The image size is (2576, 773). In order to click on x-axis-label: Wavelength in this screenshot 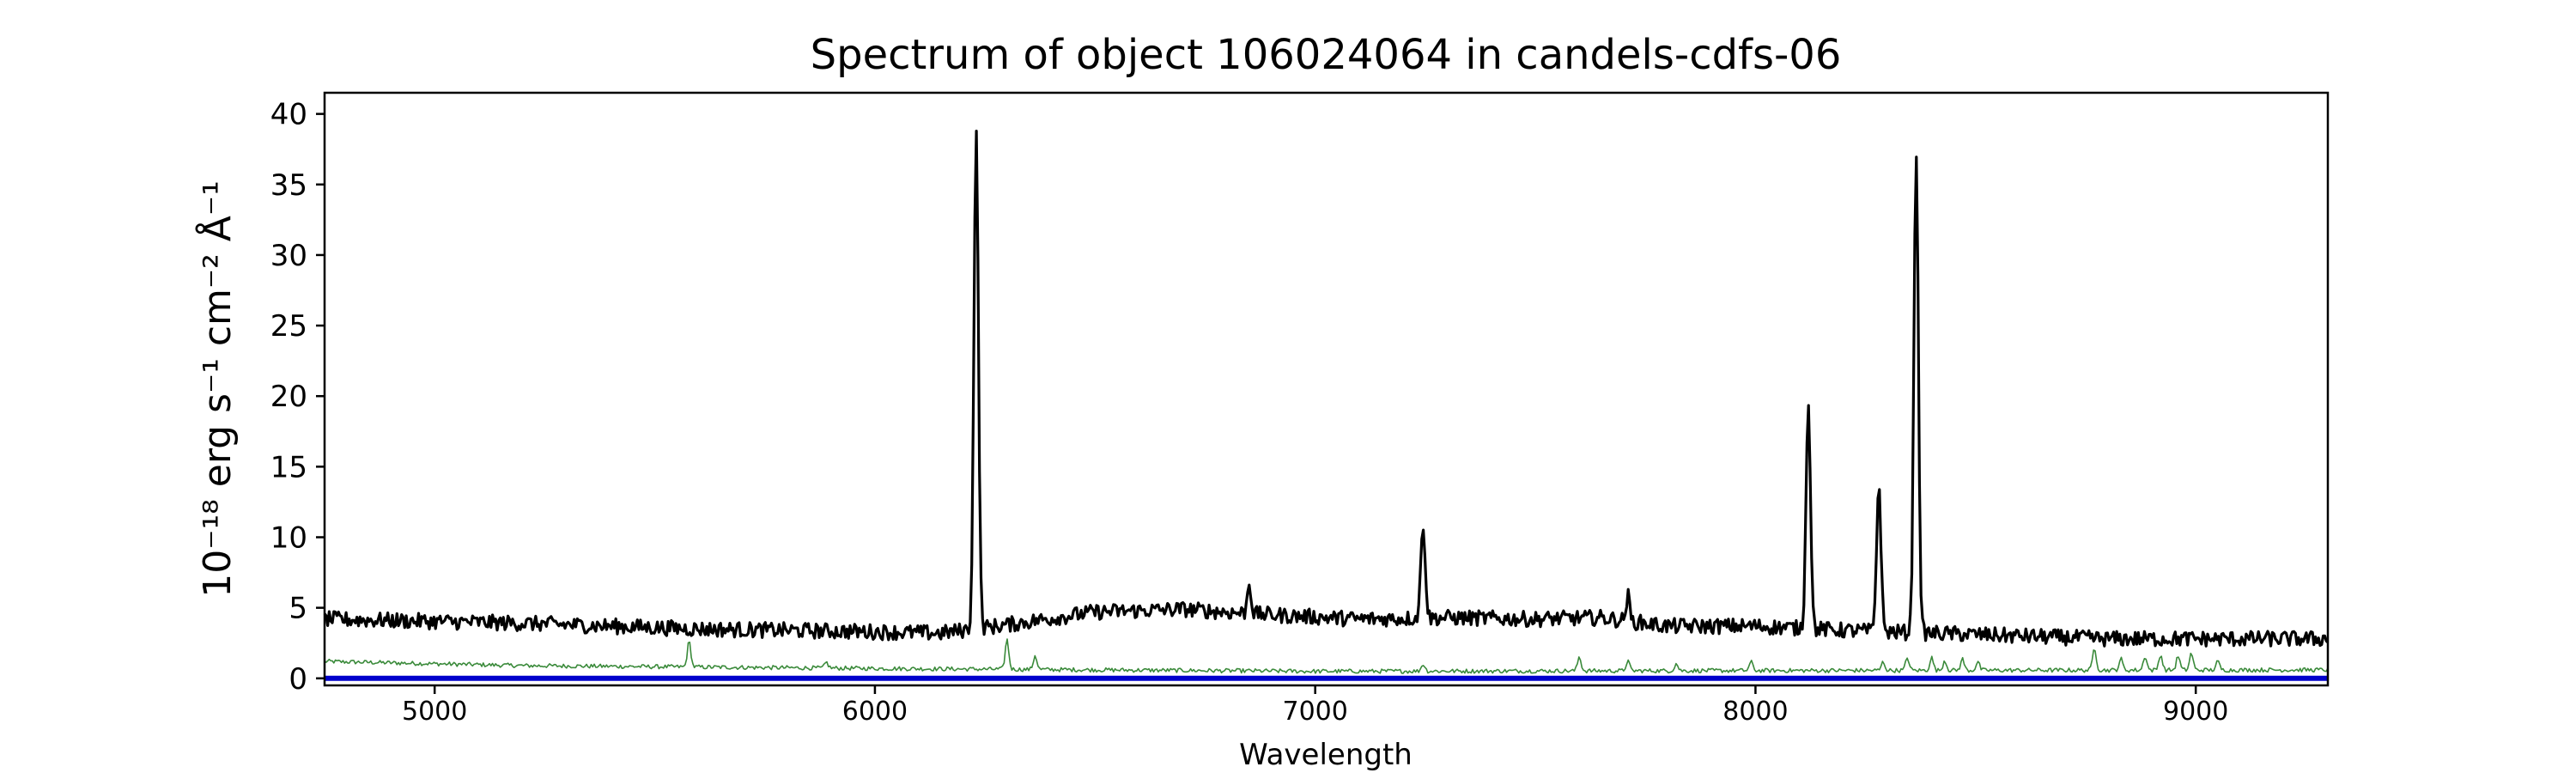, I will do `click(1326, 755)`.